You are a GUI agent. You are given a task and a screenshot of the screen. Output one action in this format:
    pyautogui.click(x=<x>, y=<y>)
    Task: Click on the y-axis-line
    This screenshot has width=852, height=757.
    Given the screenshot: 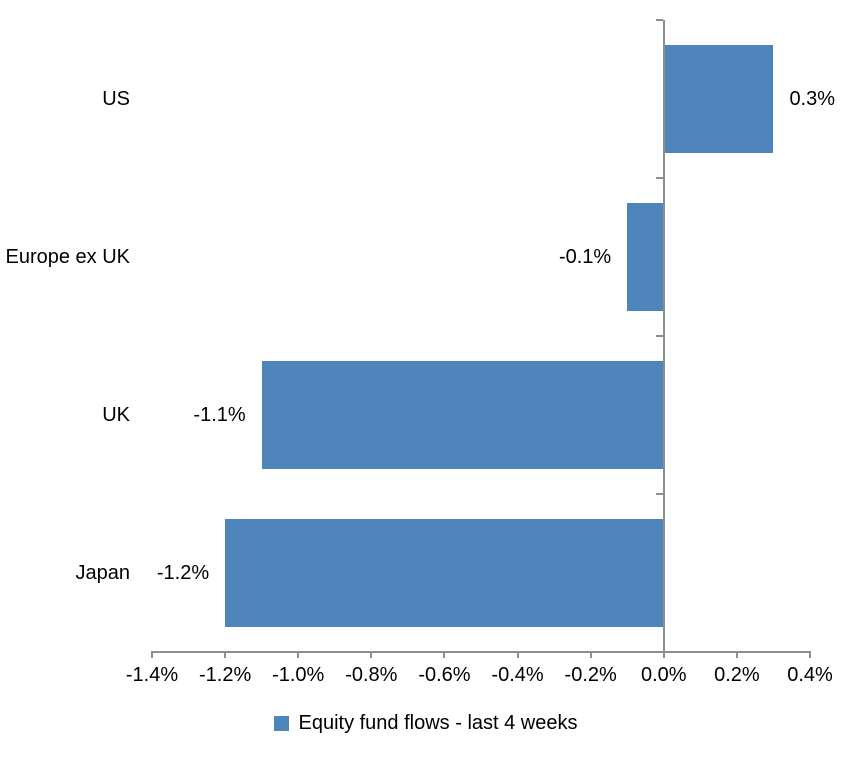 What is the action you would take?
    pyautogui.click(x=663, y=339)
    